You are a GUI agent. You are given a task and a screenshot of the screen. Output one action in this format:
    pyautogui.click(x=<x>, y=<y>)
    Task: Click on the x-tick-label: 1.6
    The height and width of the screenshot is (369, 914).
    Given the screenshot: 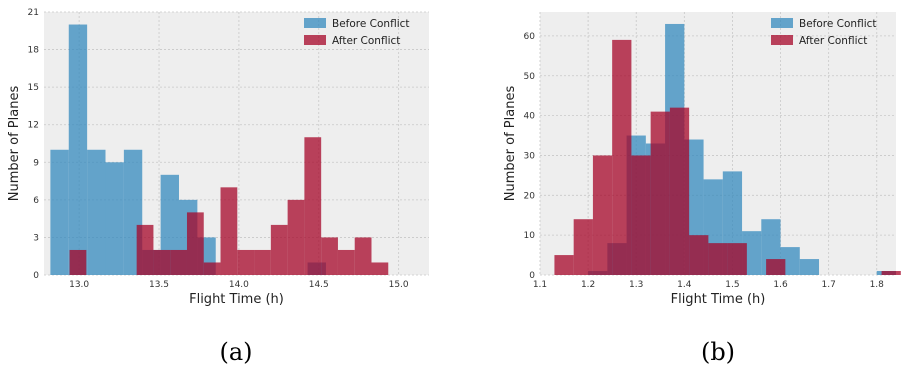 What is the action you would take?
    pyautogui.click(x=780, y=285)
    